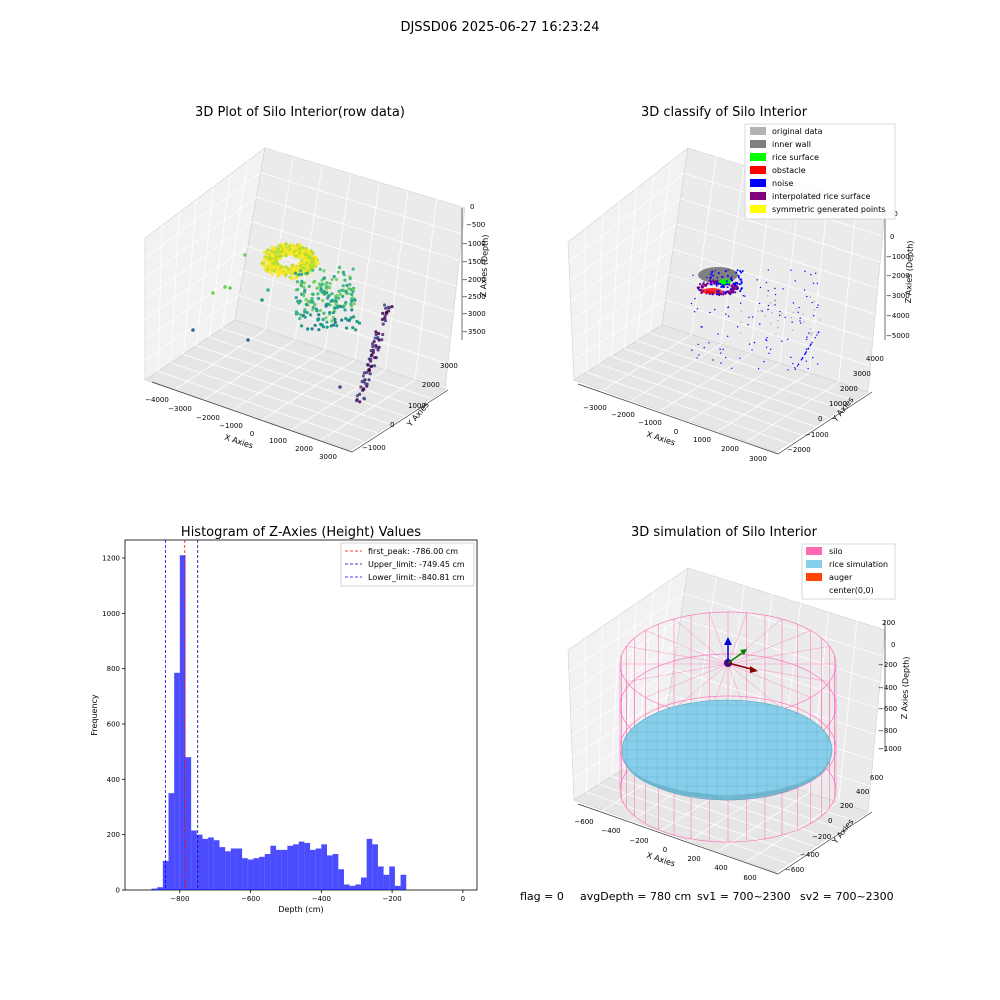  What do you see at coordinates (304, 449) in the screenshot?
I see `x-tick: 2000` at bounding box center [304, 449].